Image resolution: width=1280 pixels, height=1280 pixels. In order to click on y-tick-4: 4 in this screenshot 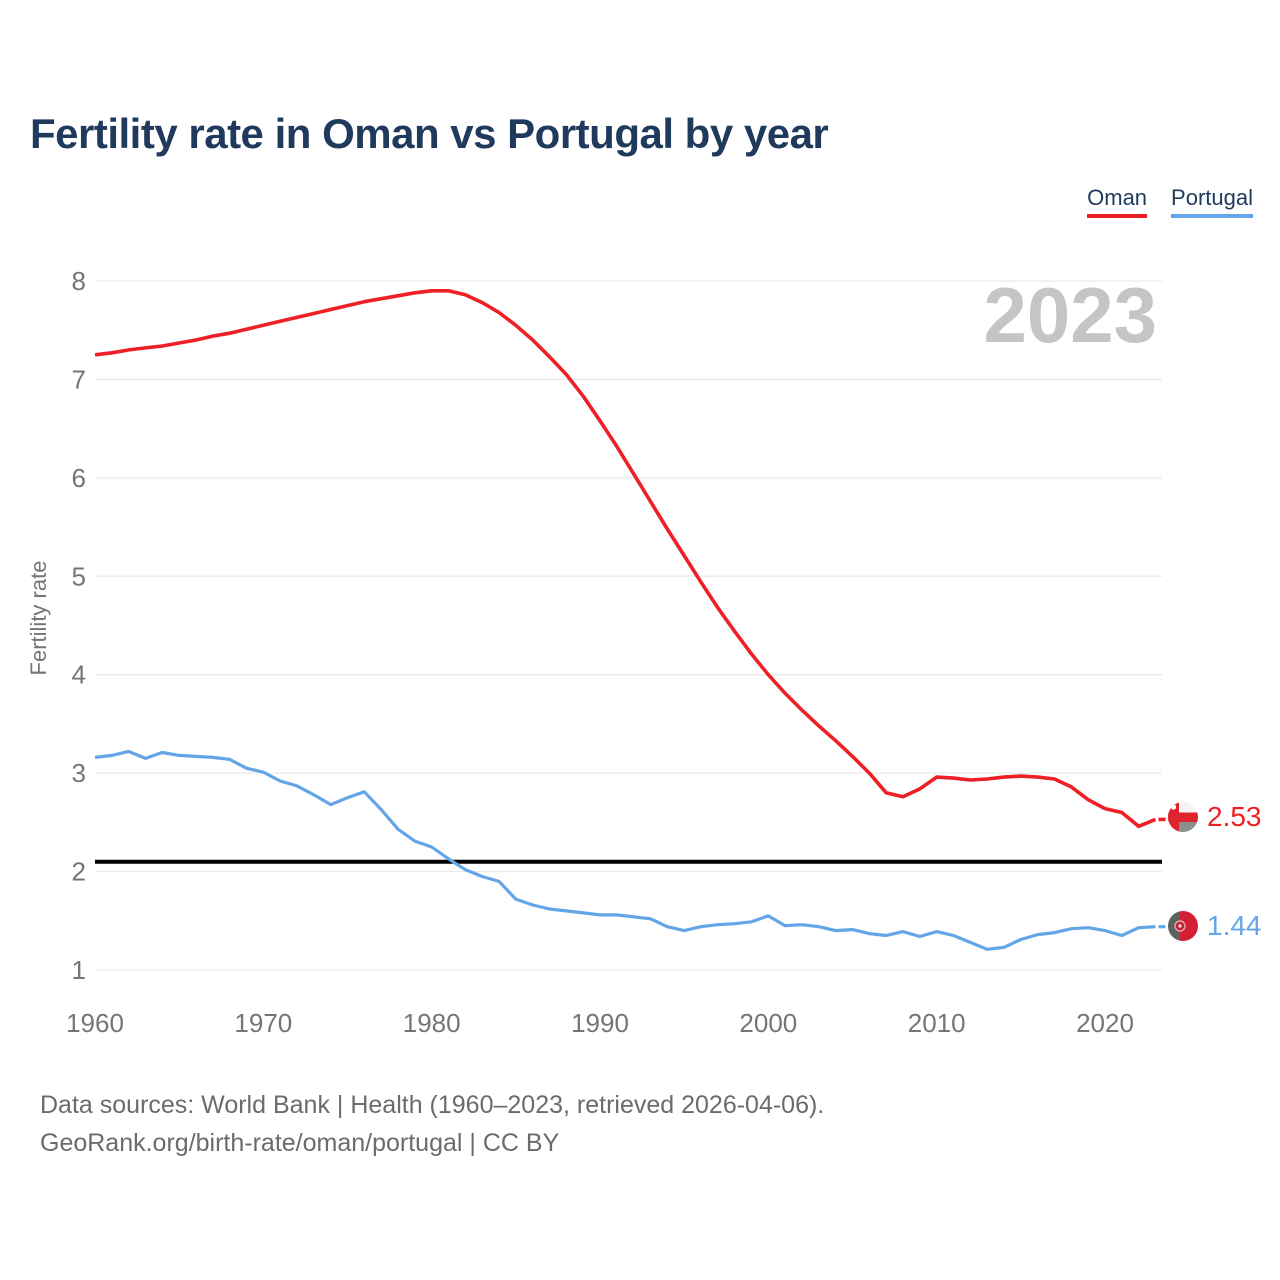, I will do `click(79, 675)`.